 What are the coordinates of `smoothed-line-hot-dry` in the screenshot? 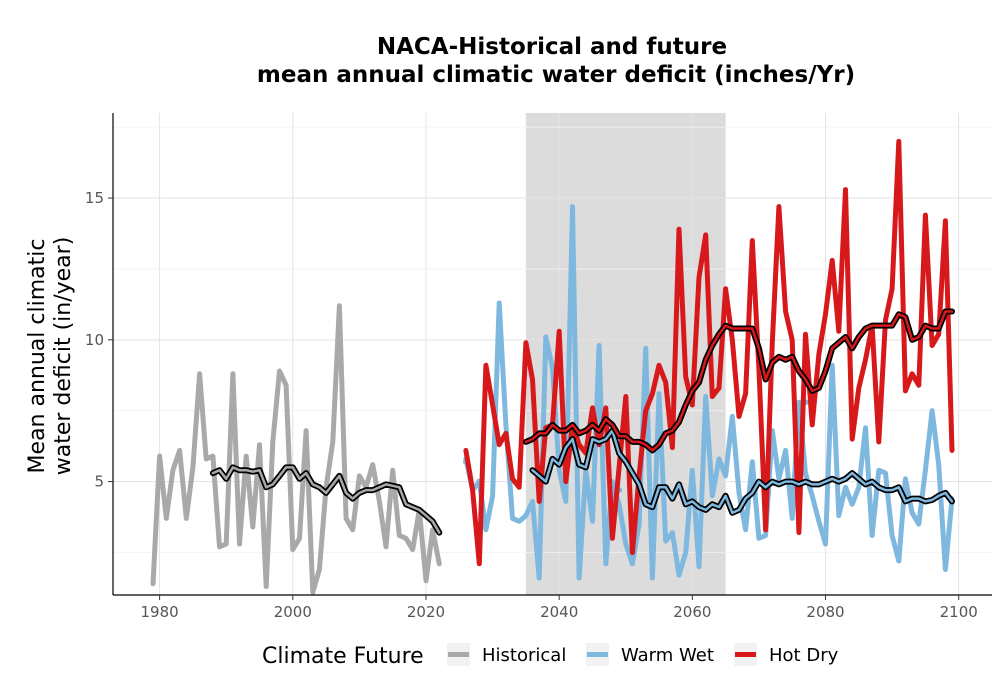 It's located at (739, 381).